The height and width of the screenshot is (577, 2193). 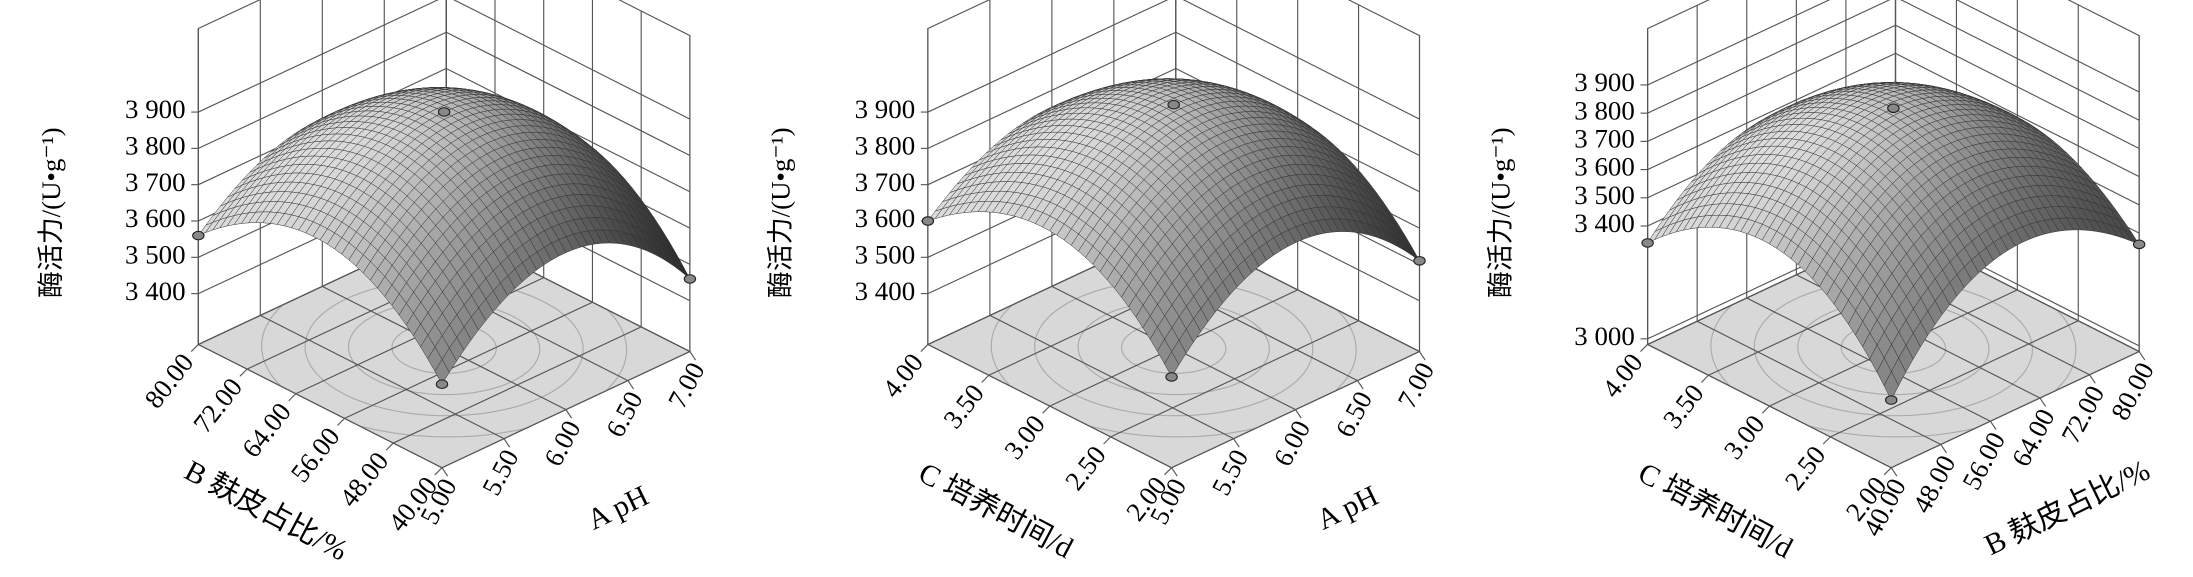 I want to click on y-tick-label: 80.00, so click(x=169, y=381).